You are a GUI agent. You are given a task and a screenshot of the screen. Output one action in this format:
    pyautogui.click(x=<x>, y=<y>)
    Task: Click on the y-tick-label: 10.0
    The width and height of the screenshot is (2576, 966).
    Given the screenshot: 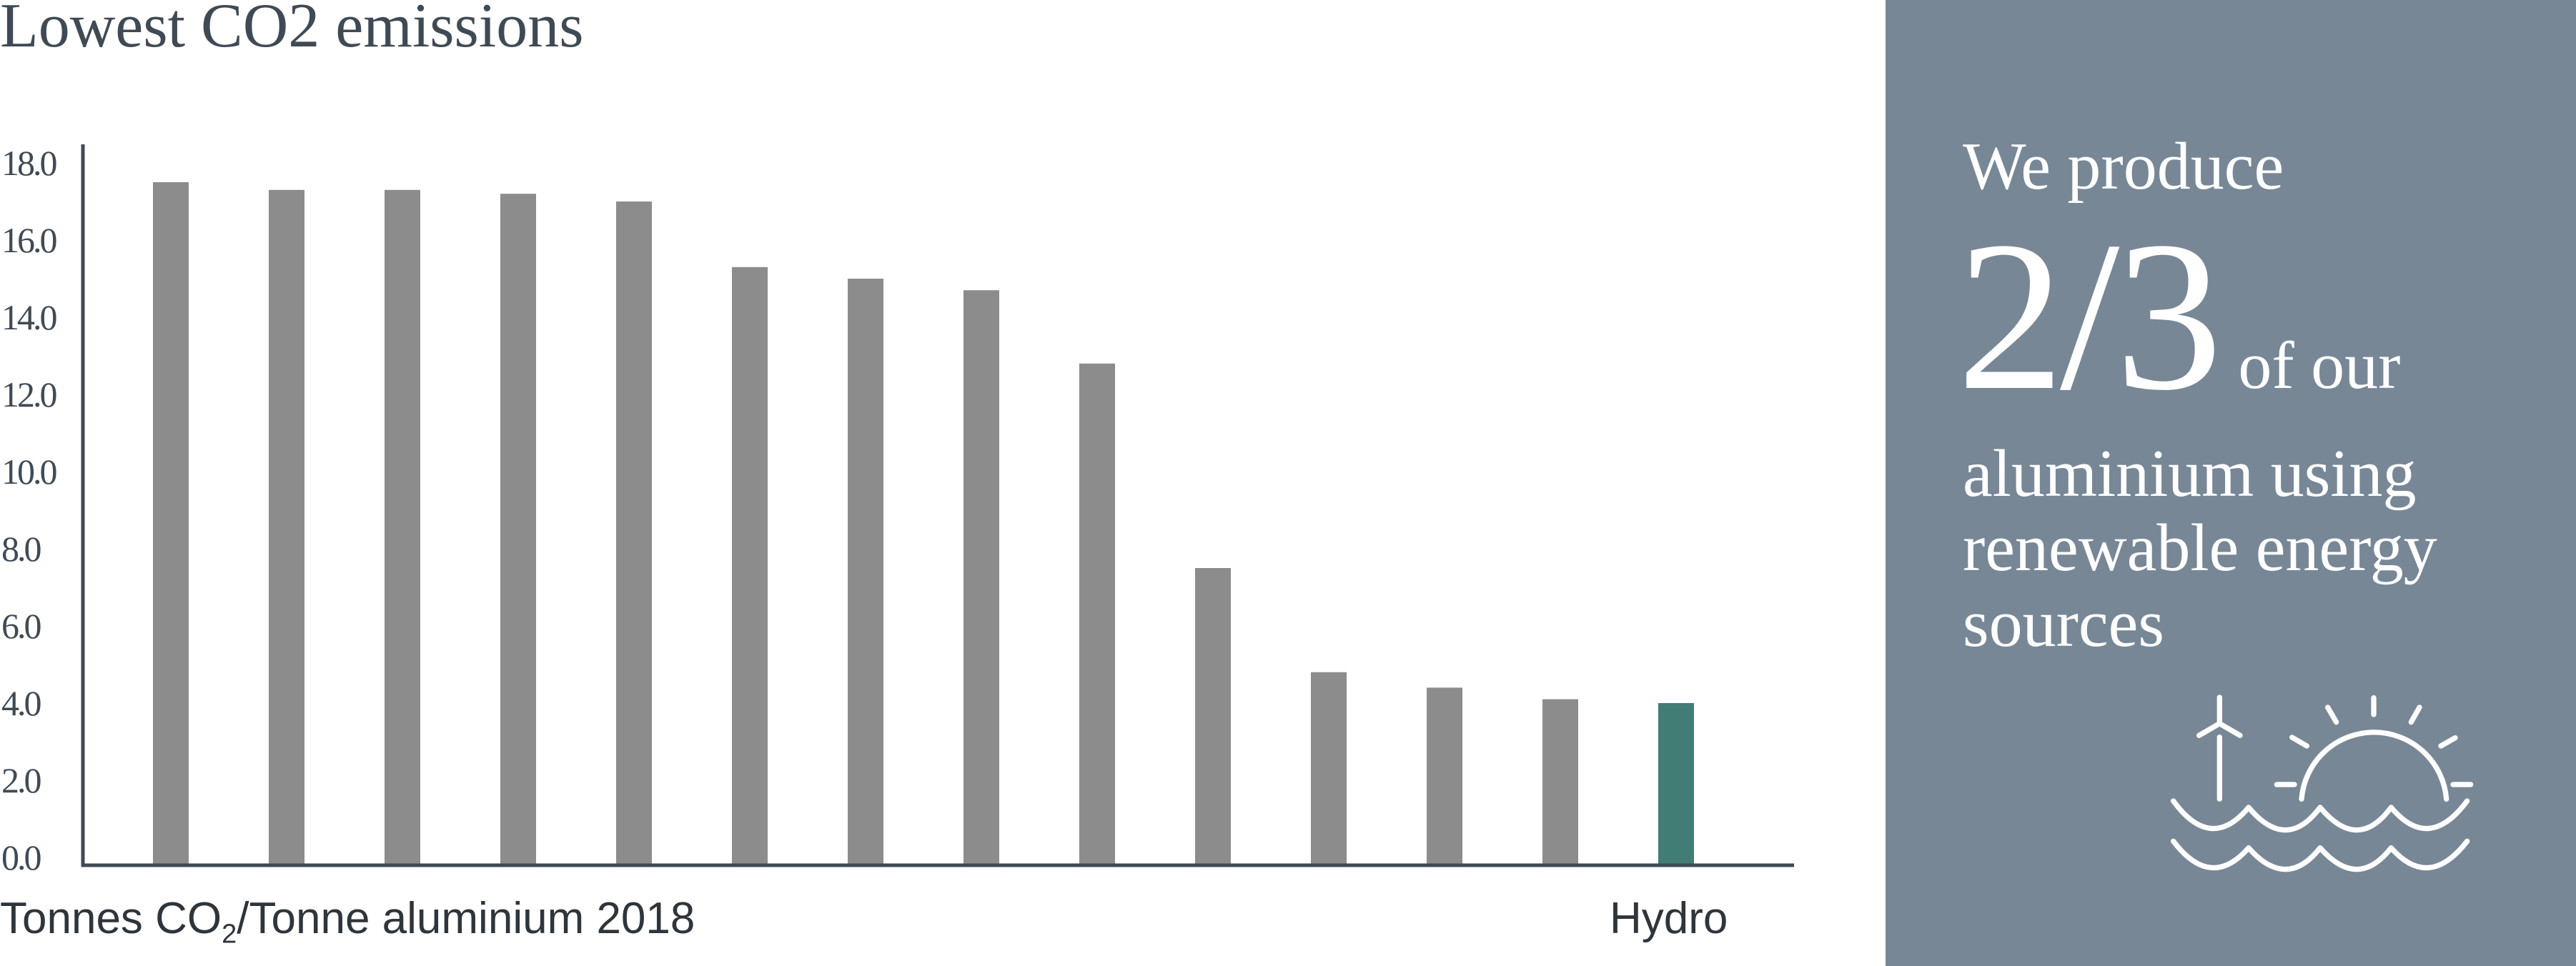 What is the action you would take?
    pyautogui.click(x=29, y=472)
    